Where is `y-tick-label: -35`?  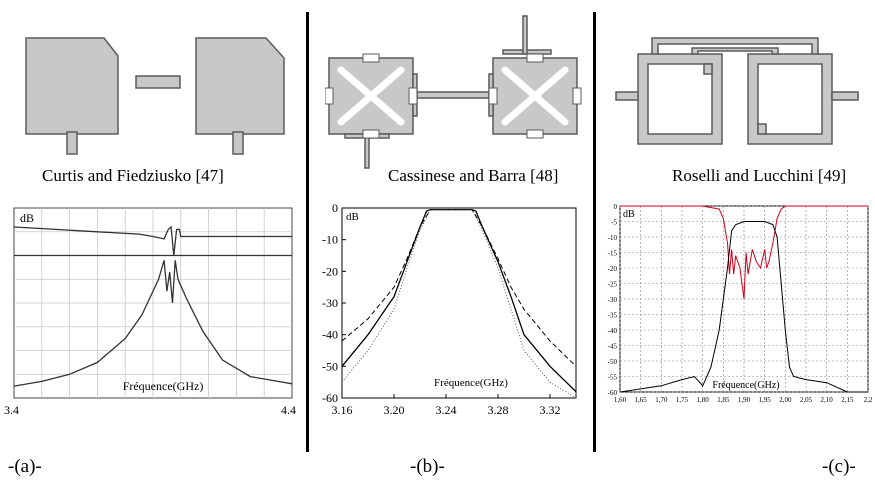 y-tick-label: -35 is located at coordinates (613, 316).